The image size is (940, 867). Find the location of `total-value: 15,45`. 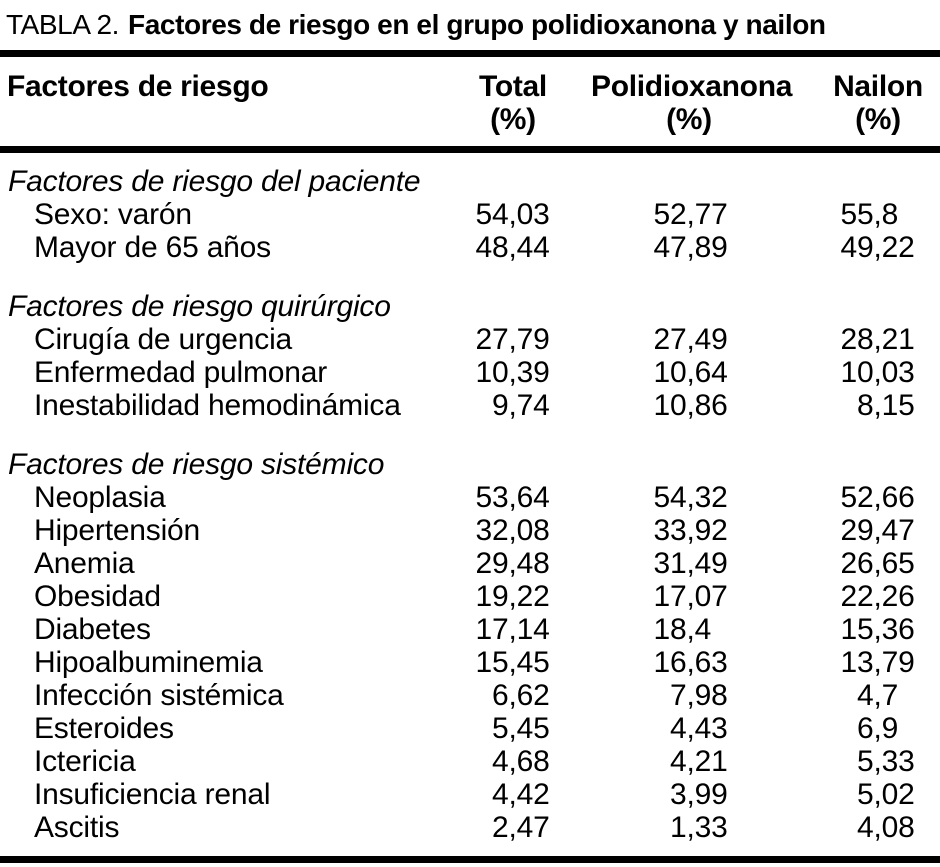

total-value: 15,45 is located at coordinates (512, 662).